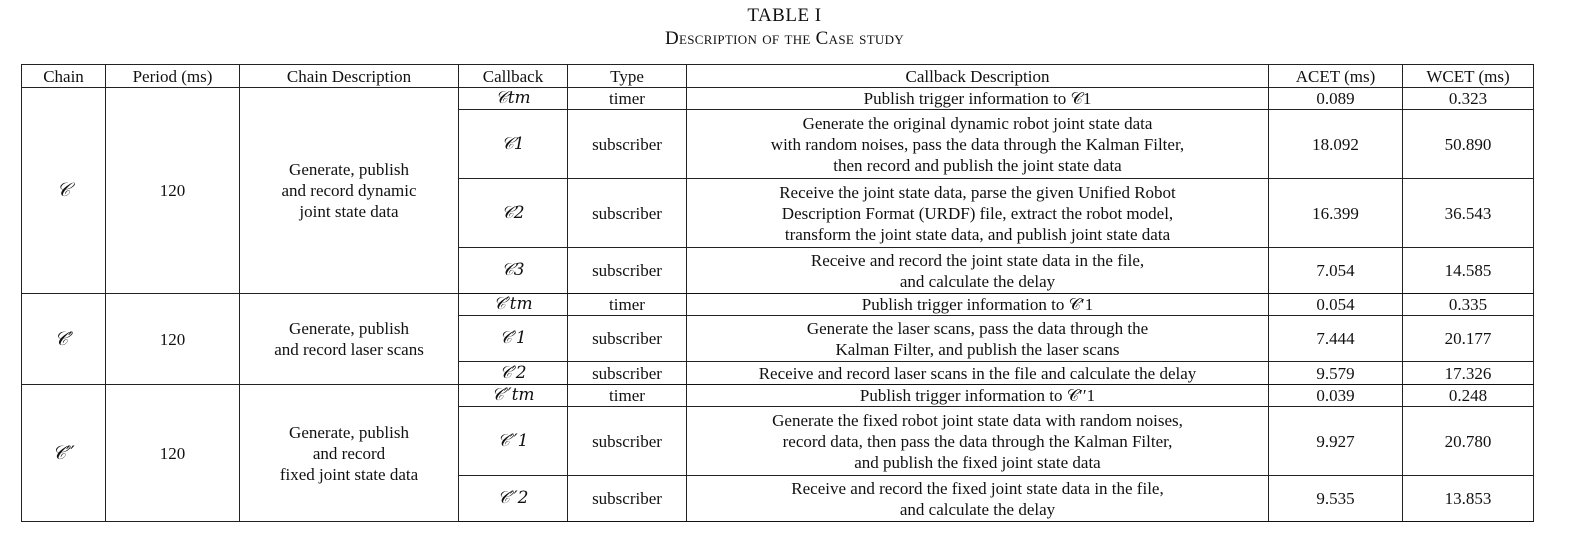 The image size is (1569, 551). Describe the element at coordinates (1335, 498) in the screenshot. I see `acet-value: 9.535` at that location.